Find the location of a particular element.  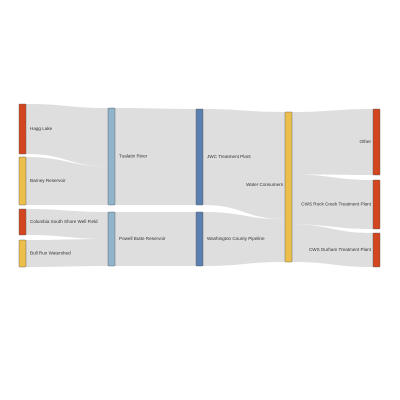

link-powell-wcp is located at coordinates (155, 239).